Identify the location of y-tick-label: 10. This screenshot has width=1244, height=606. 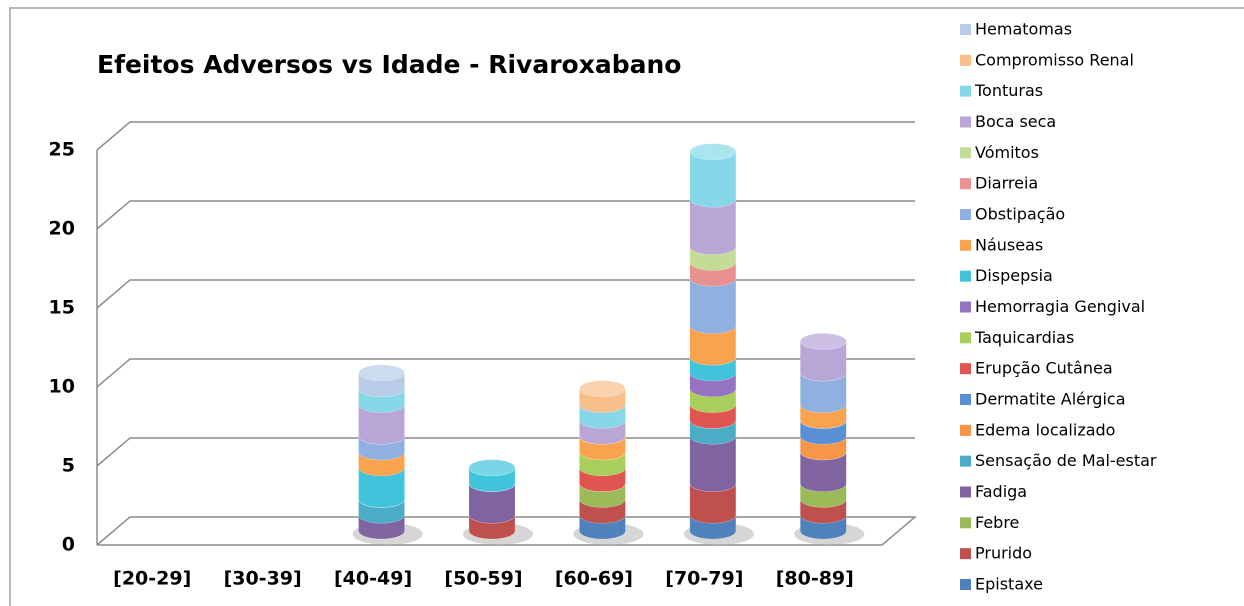
(62, 387).